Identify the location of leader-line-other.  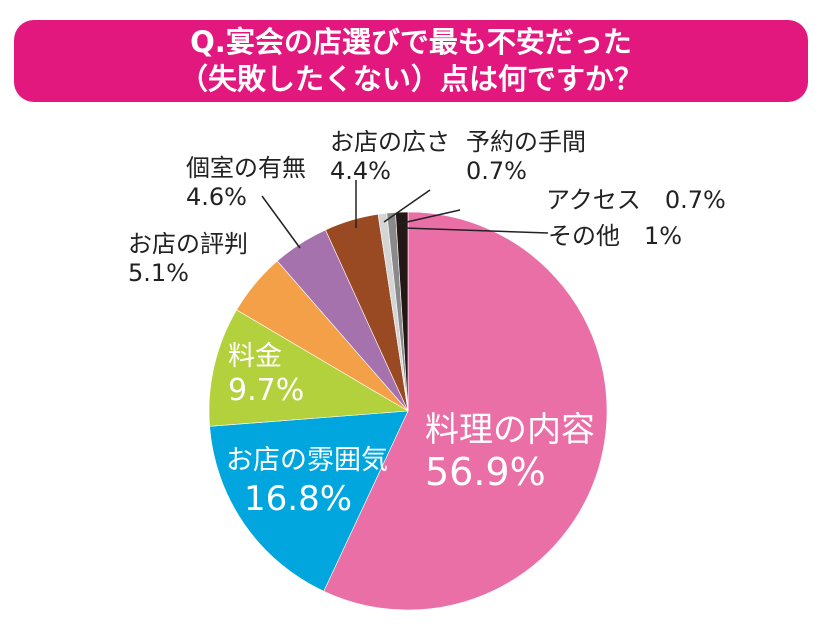
(476, 230).